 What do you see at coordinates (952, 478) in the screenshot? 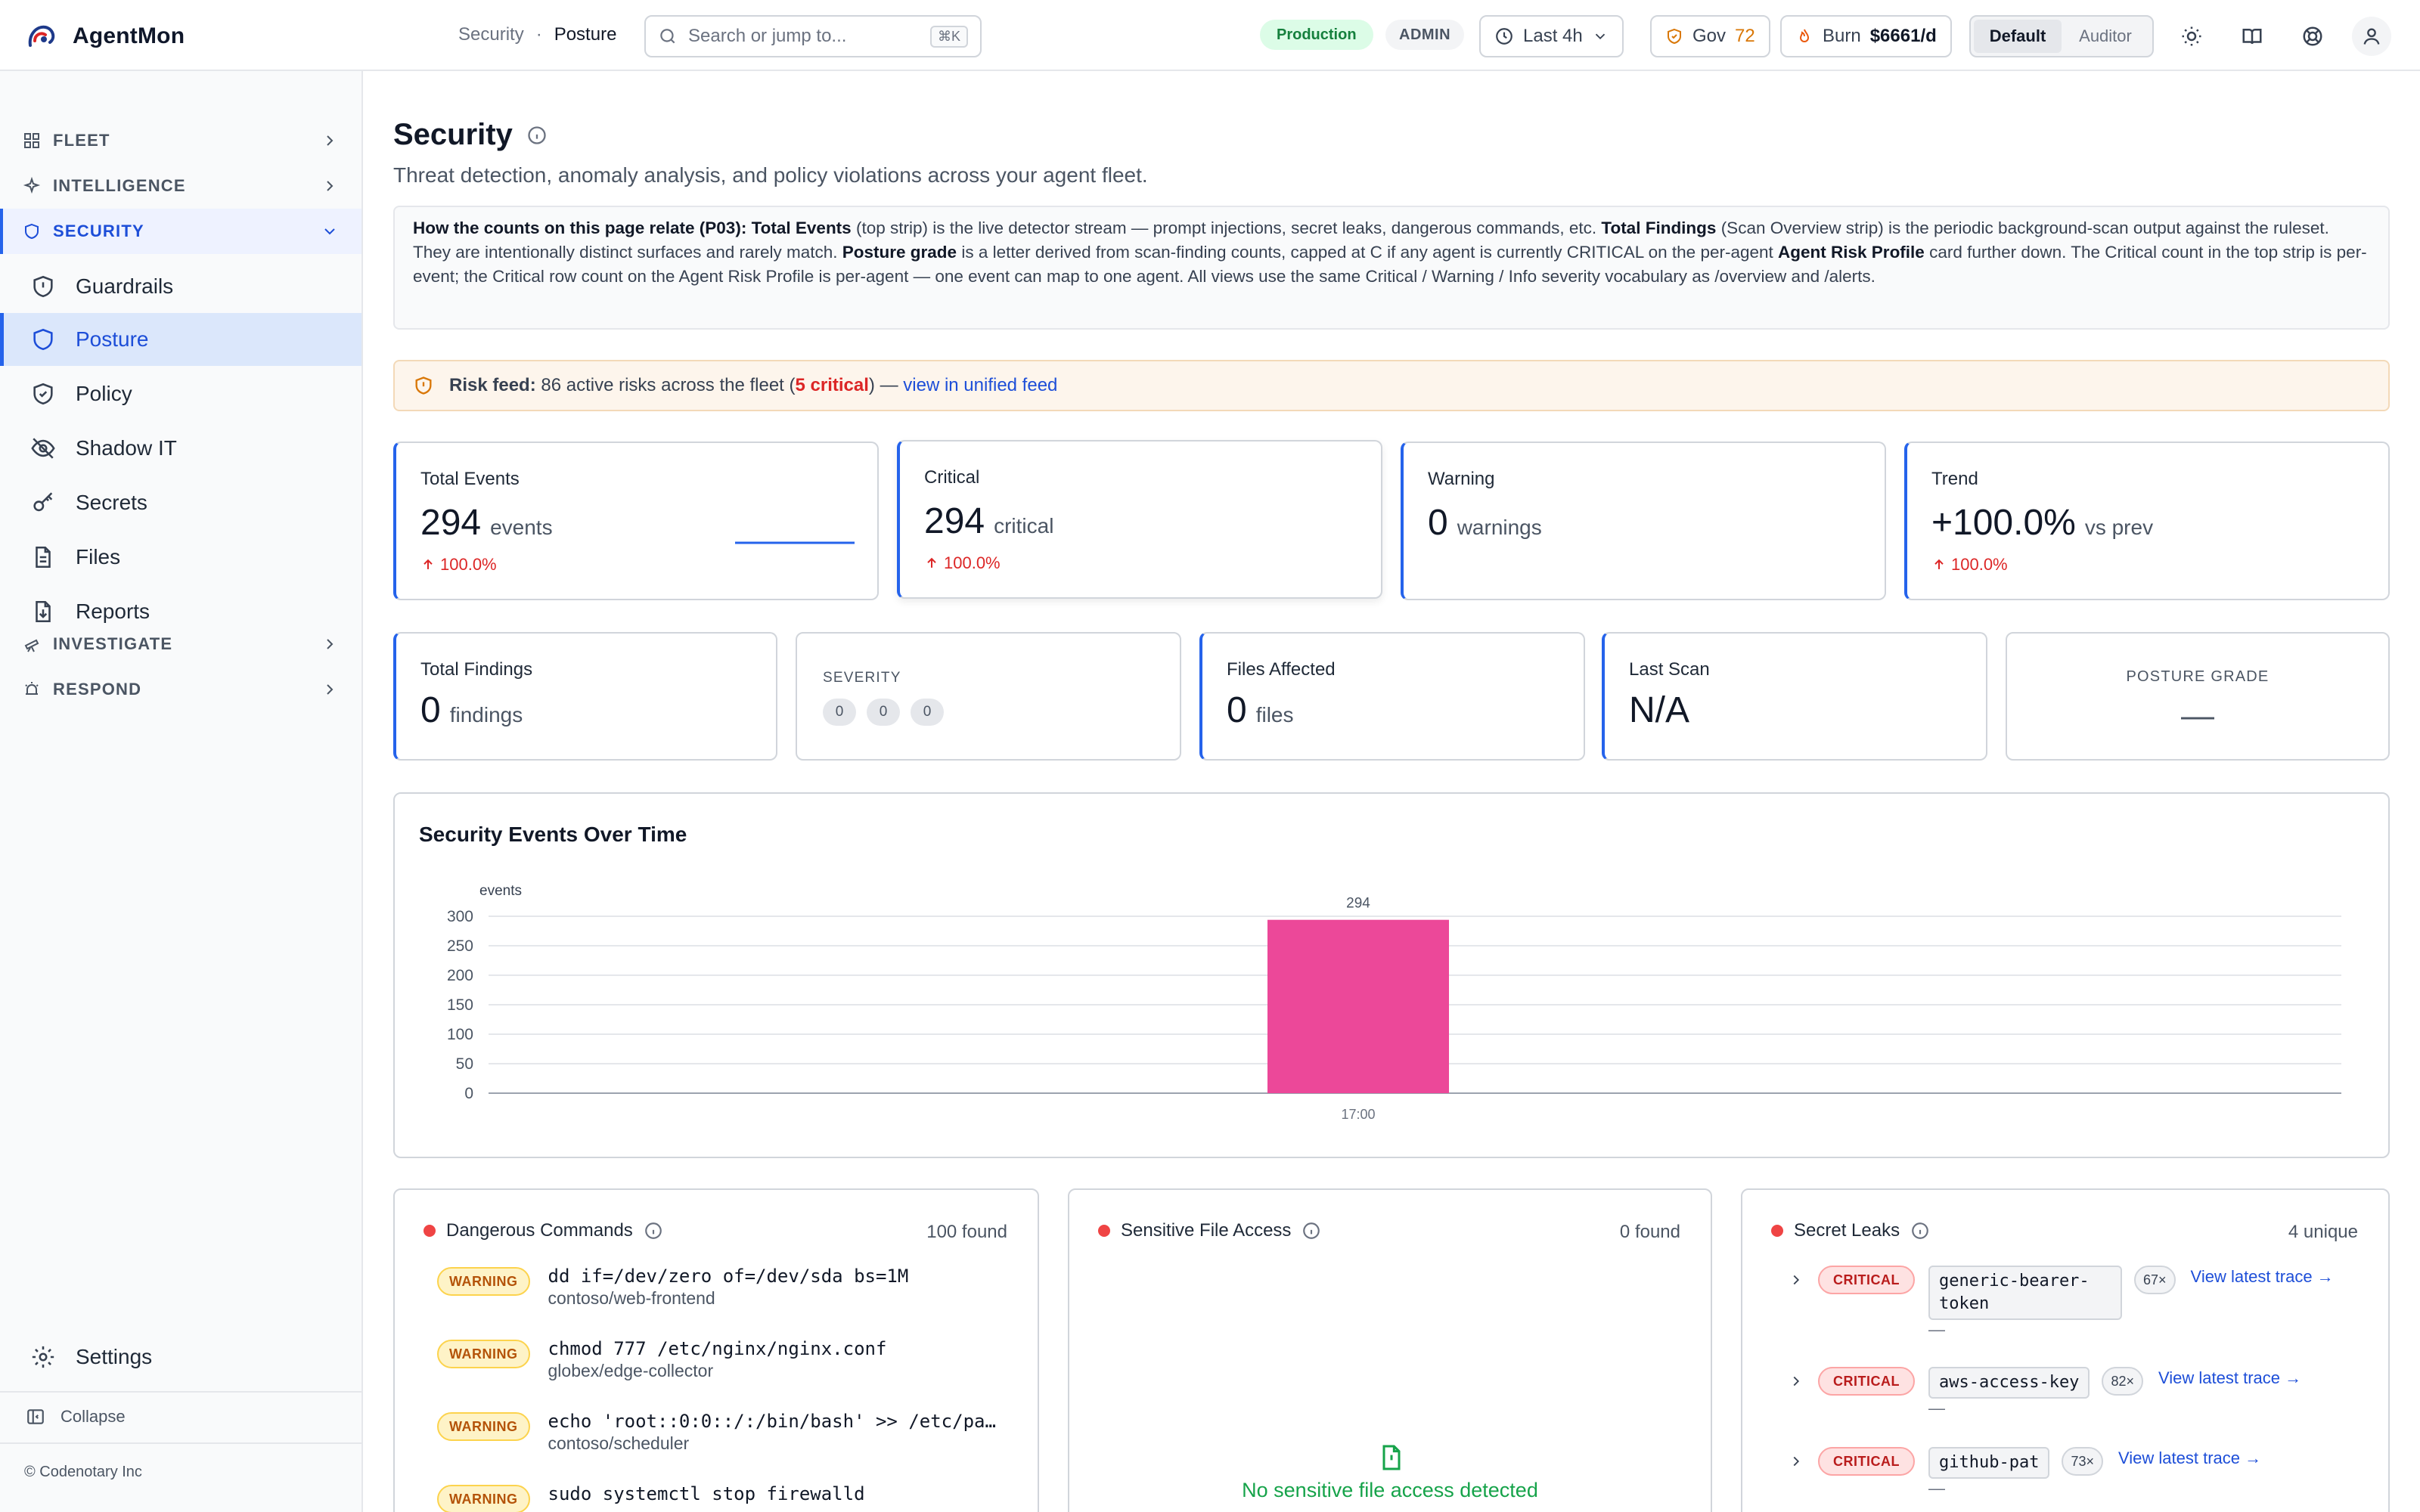
I see `kpi-label: Critical` at bounding box center [952, 478].